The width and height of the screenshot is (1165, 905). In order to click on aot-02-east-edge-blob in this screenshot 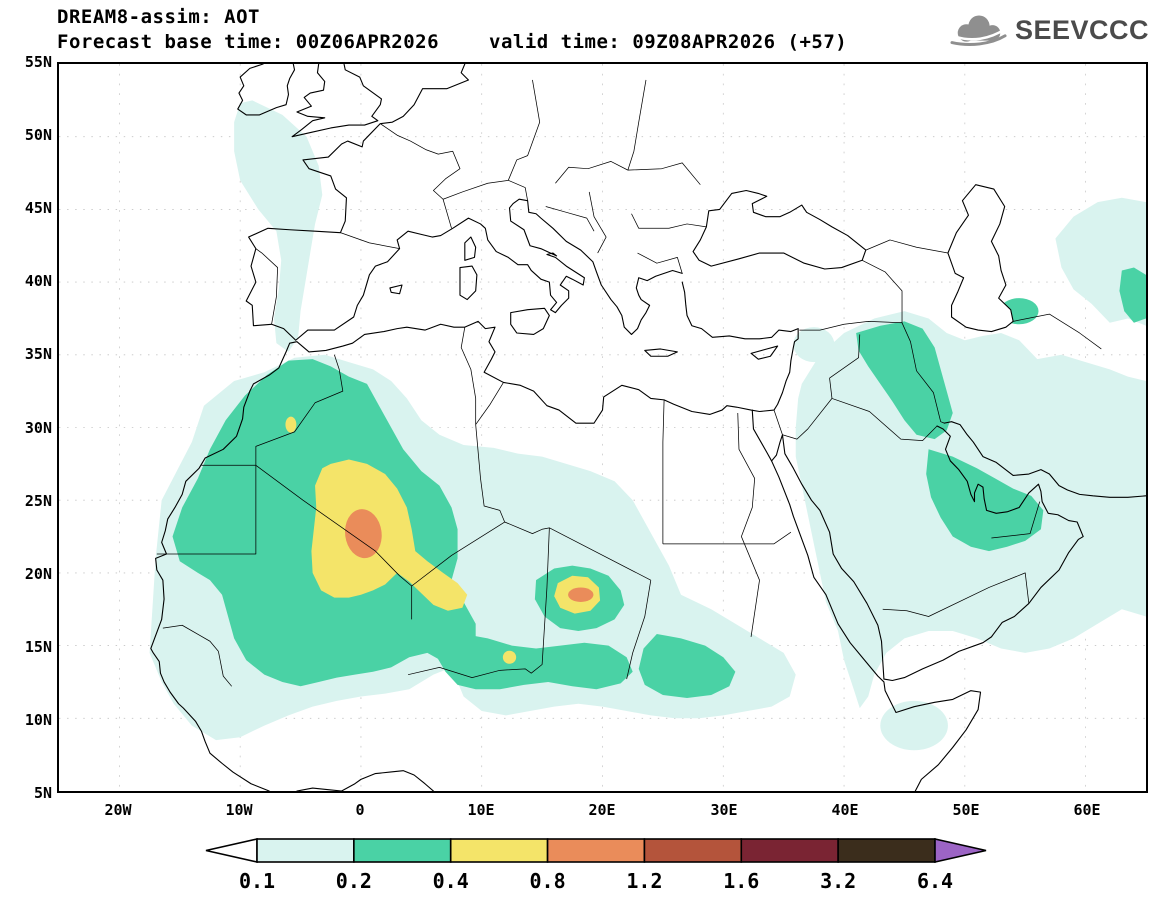, I will do `click(1132, 295)`.